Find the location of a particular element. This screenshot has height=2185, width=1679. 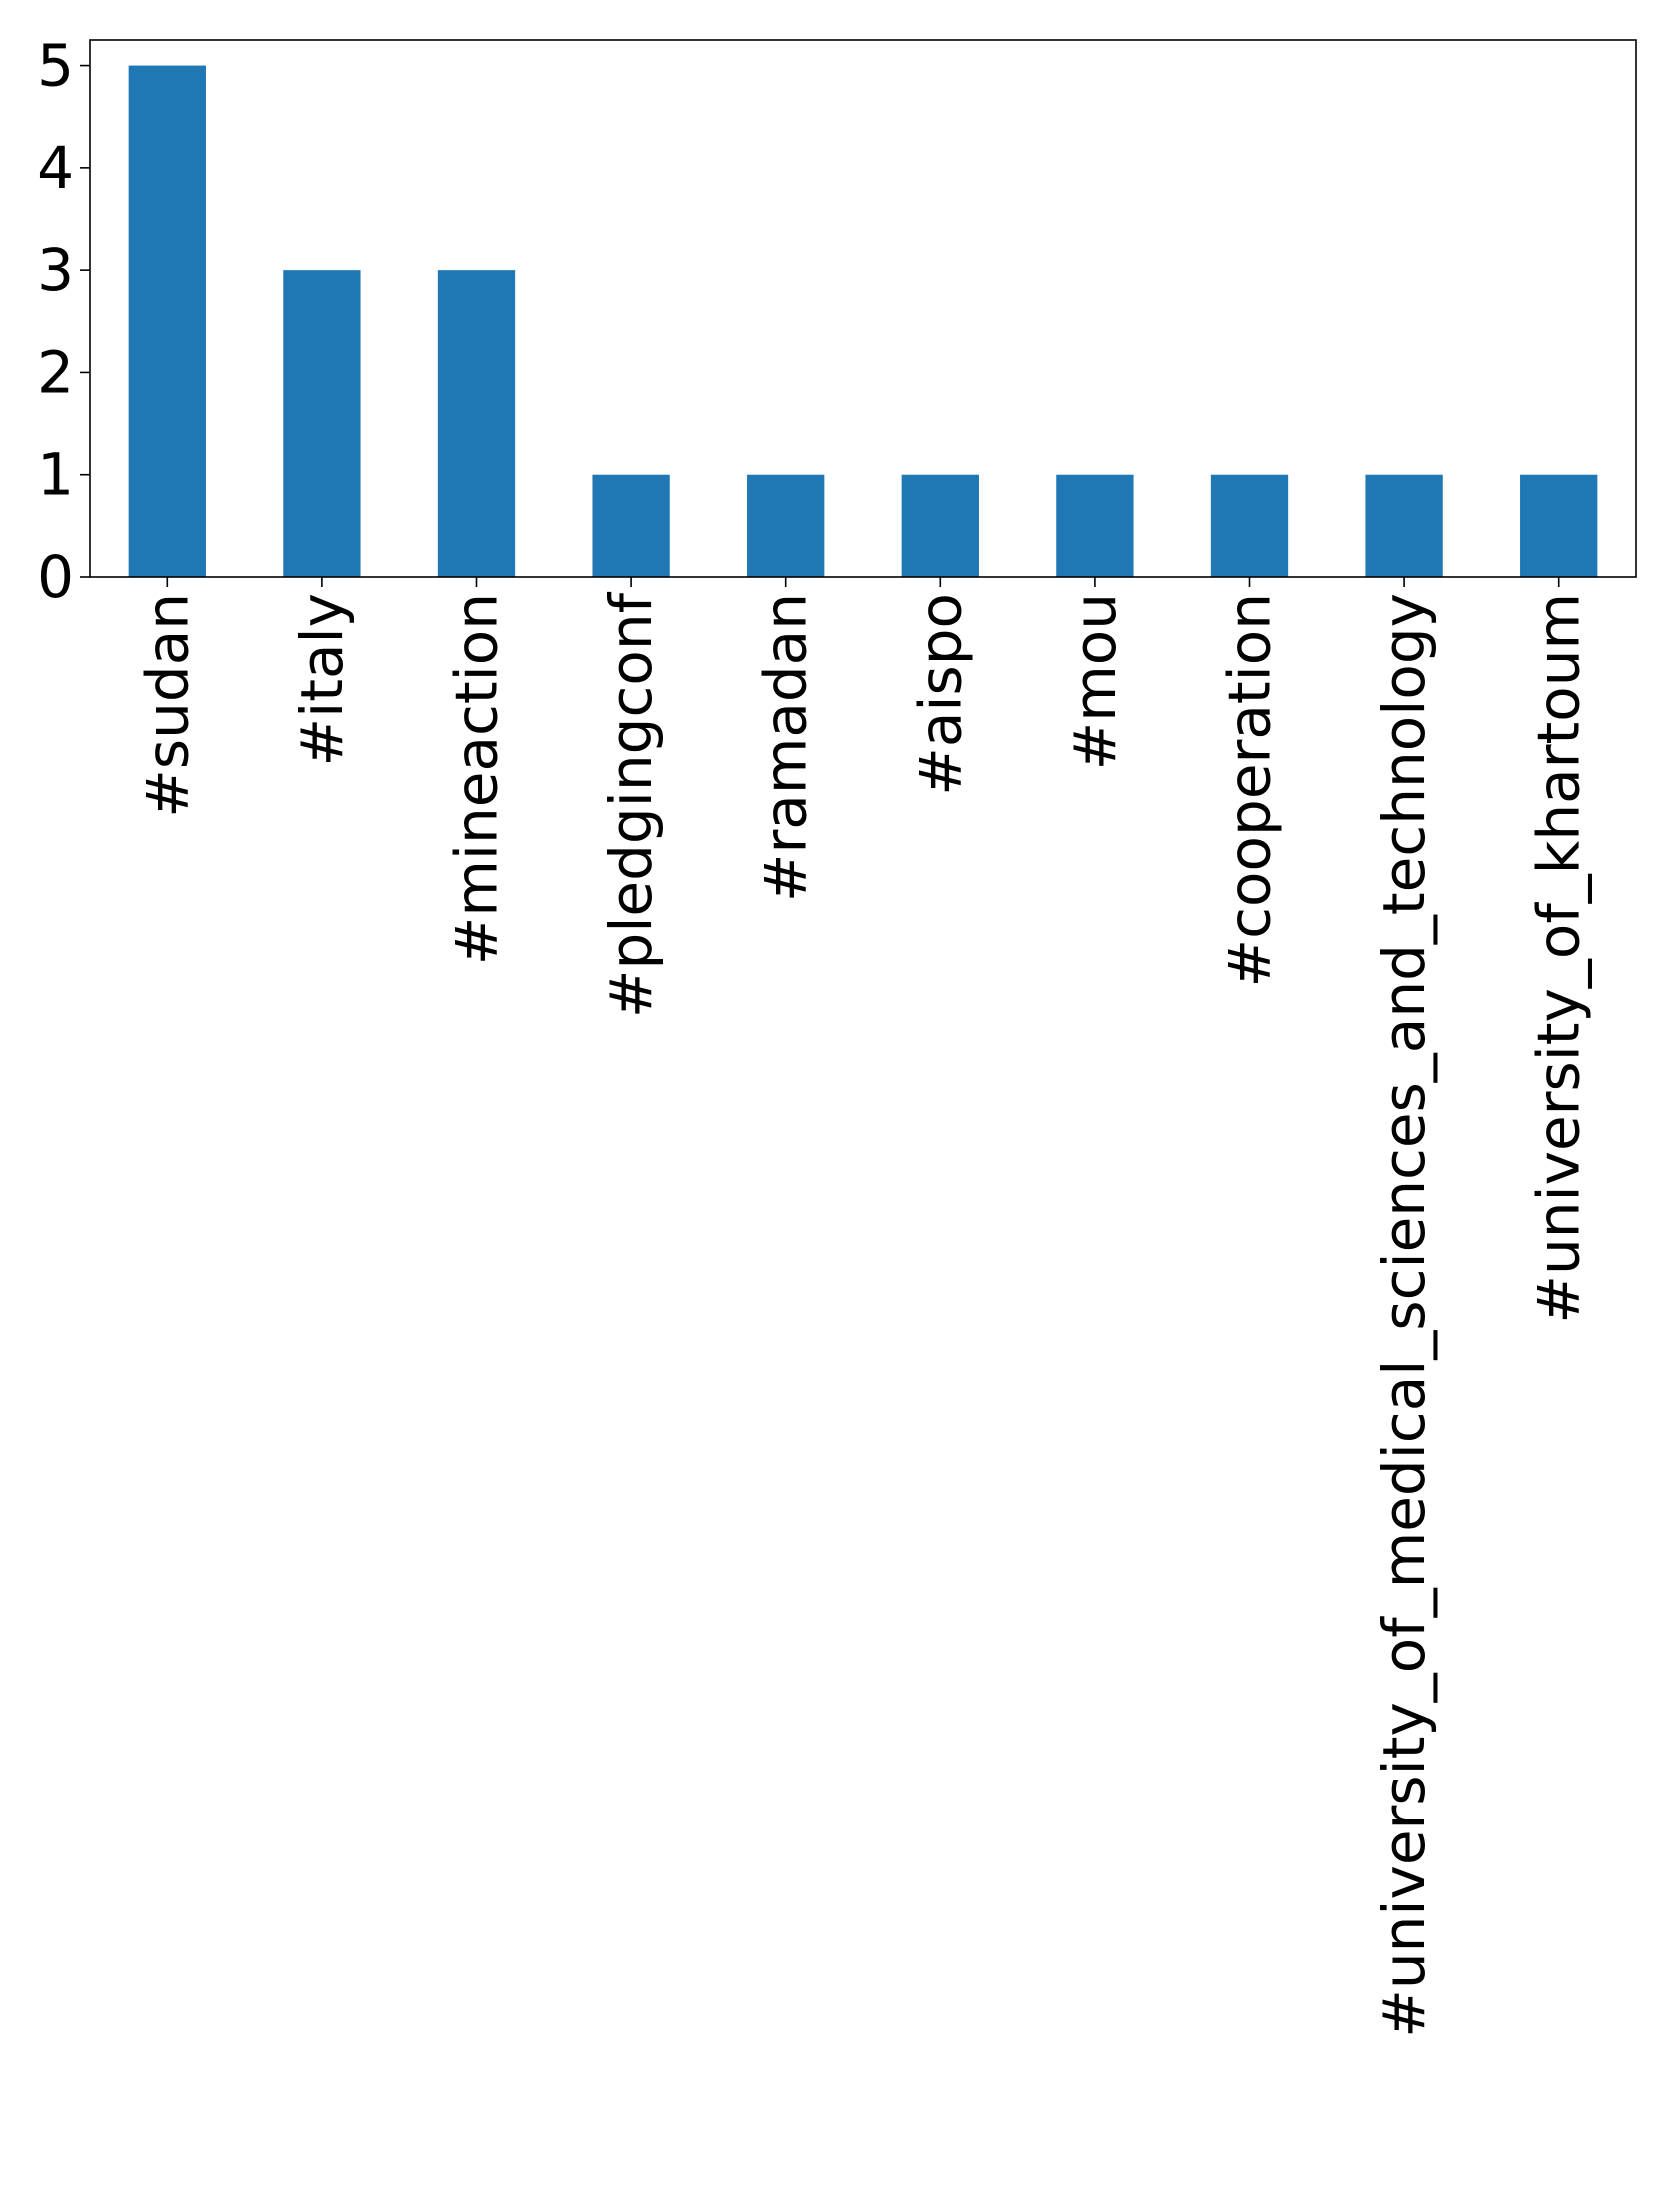

x-tick-label: #ramadan is located at coordinates (786, 747).